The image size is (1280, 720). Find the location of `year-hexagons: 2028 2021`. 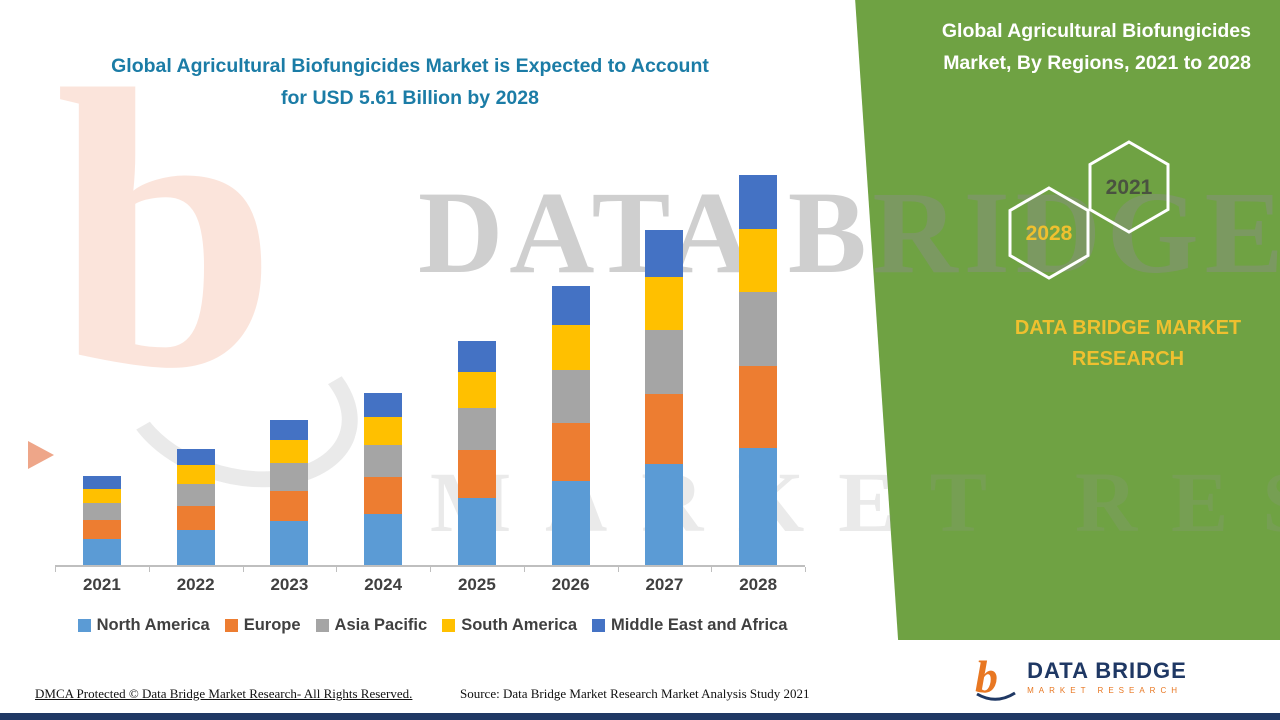

year-hexagons: 2028 2021 is located at coordinates (1089, 210).